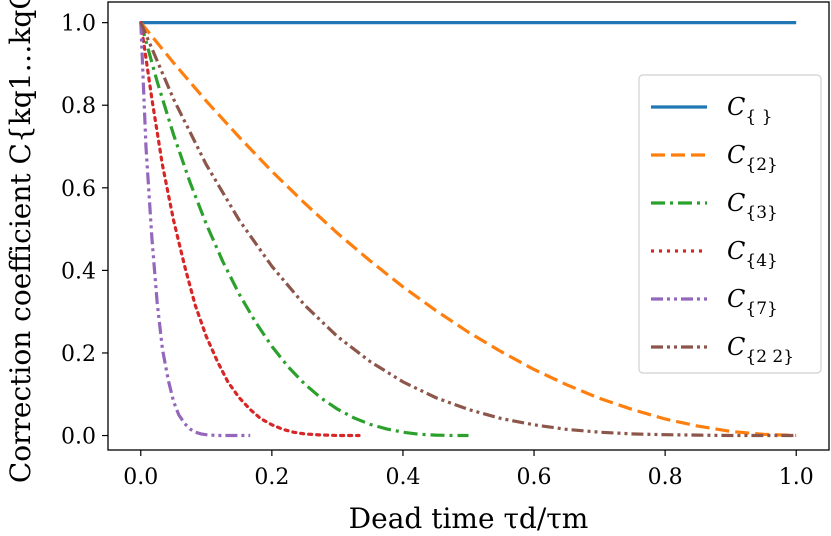 This screenshot has height=536, width=831. I want to click on y-tick-label: 0.8, so click(78, 106).